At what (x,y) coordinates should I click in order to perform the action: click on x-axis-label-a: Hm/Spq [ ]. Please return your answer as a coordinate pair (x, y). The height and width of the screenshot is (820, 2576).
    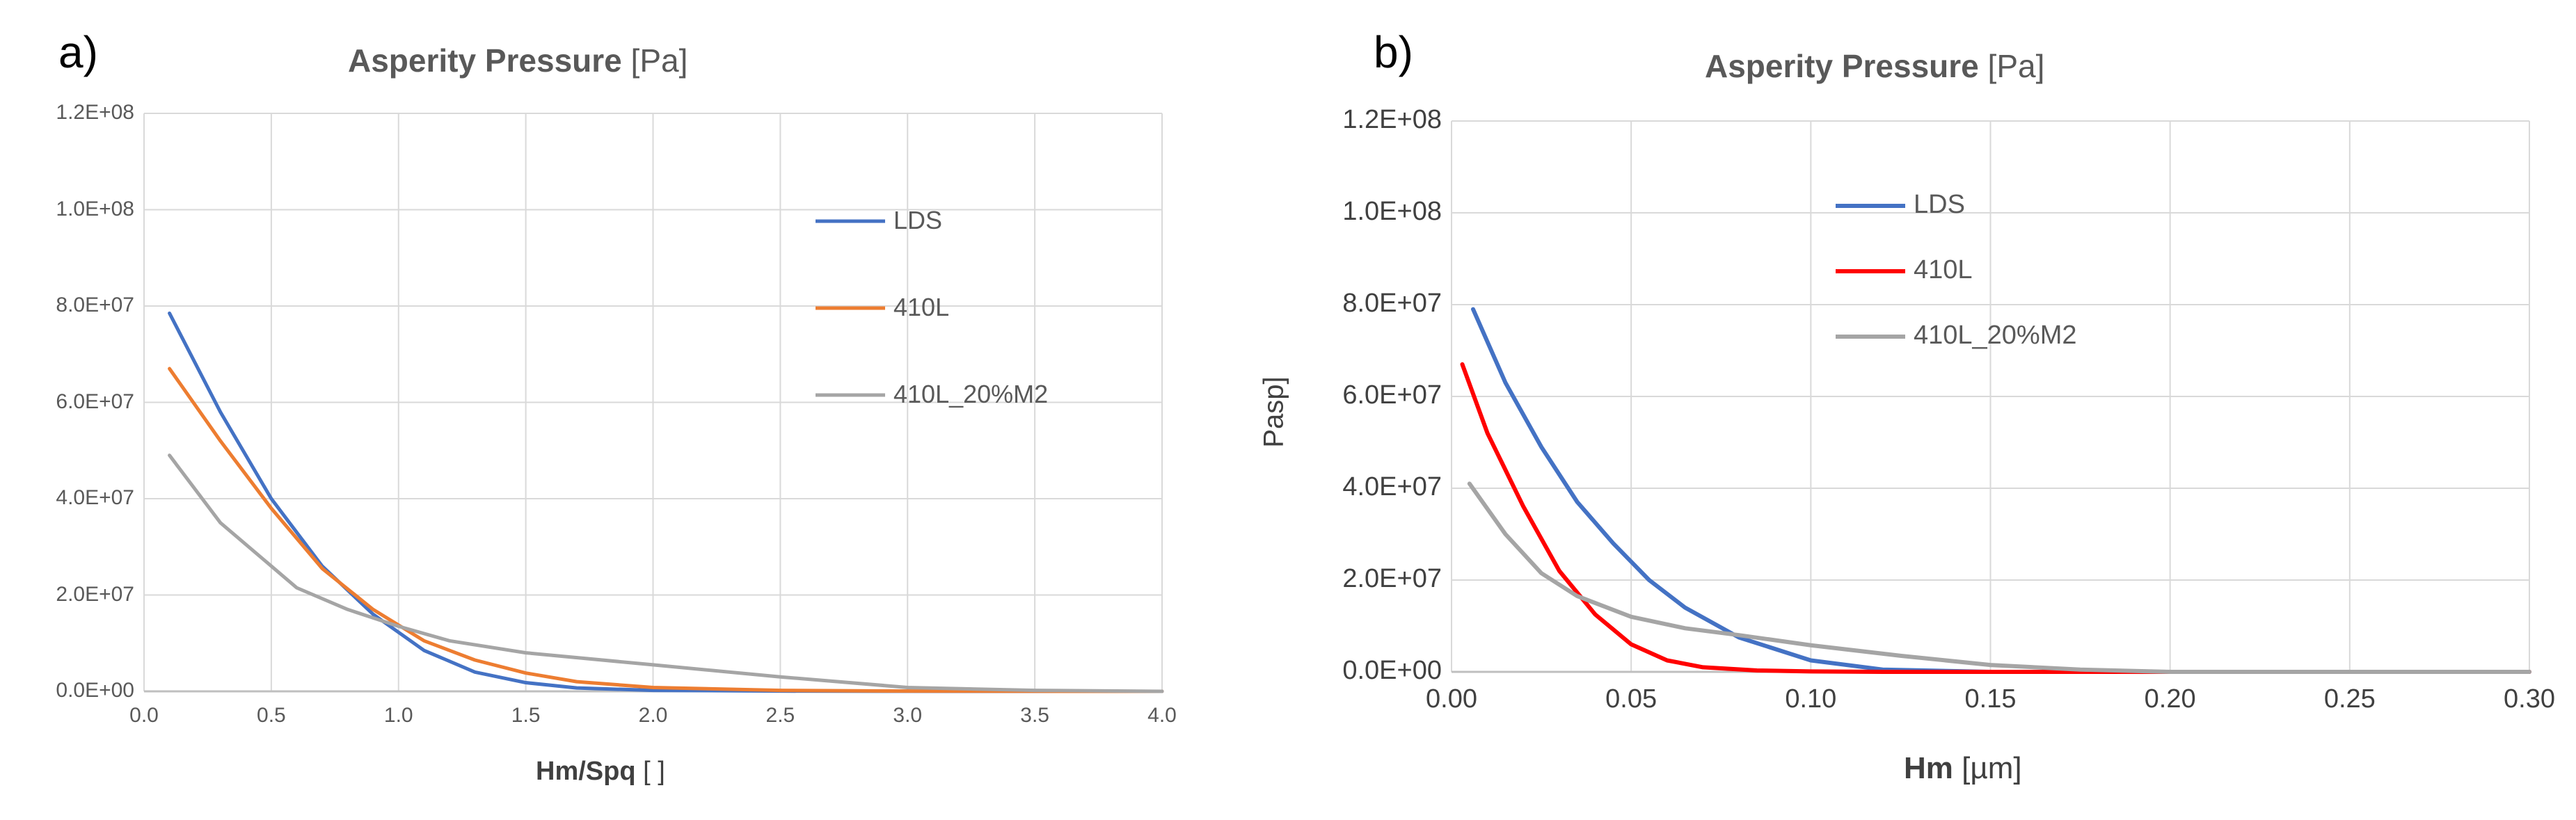
    Looking at the image, I should click on (600, 772).